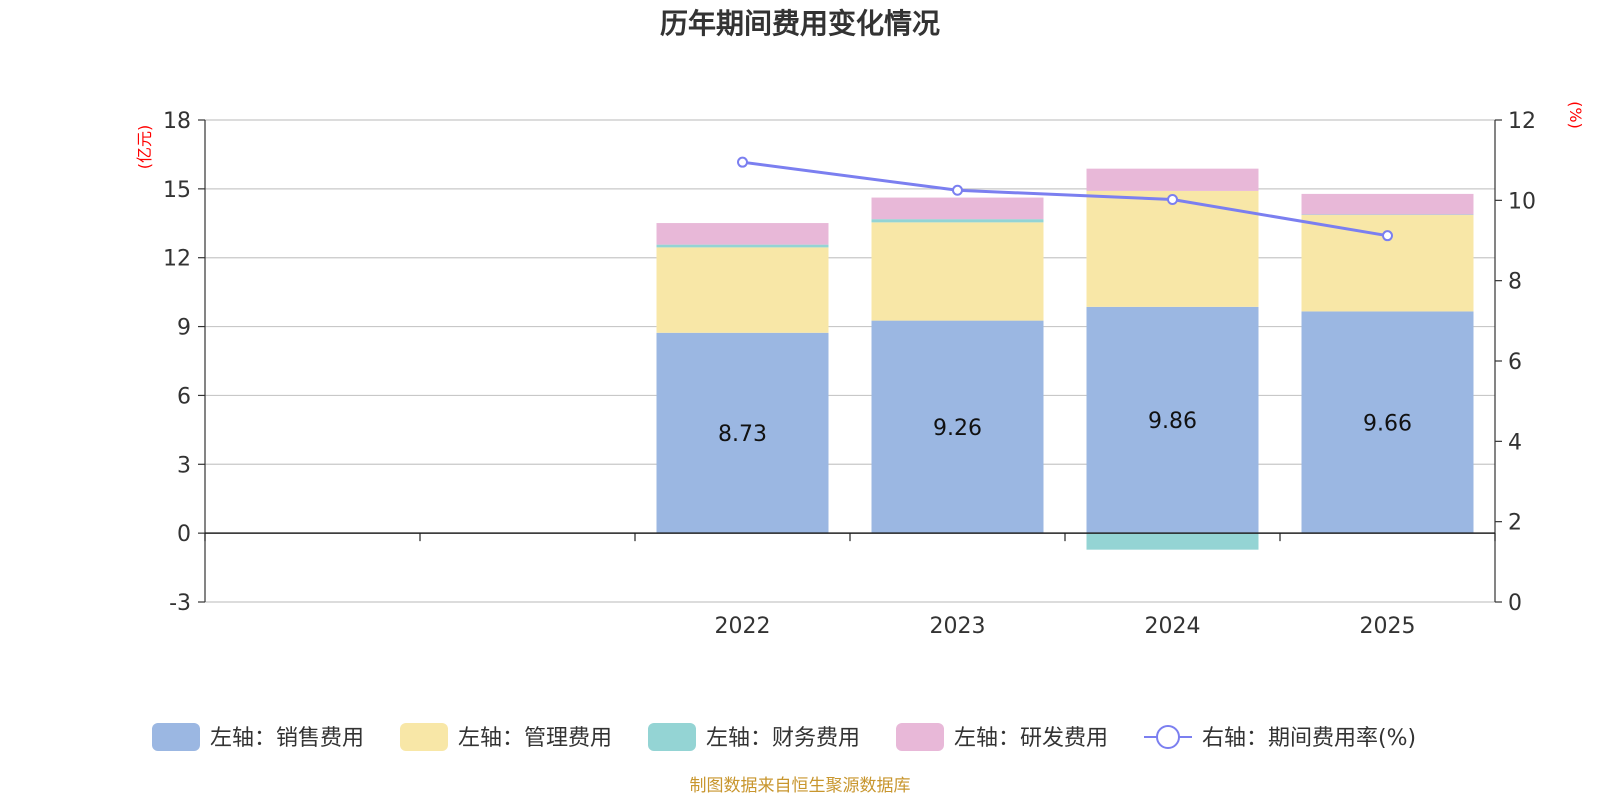  Describe the element at coordinates (144, 147) in the screenshot. I see `left-axis-unit: (亿元)` at that location.